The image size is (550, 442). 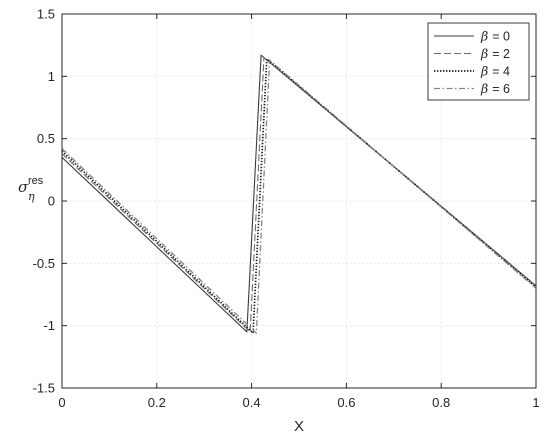 What do you see at coordinates (46, 138) in the screenshot?
I see `y-tick-label: 0.5` at bounding box center [46, 138].